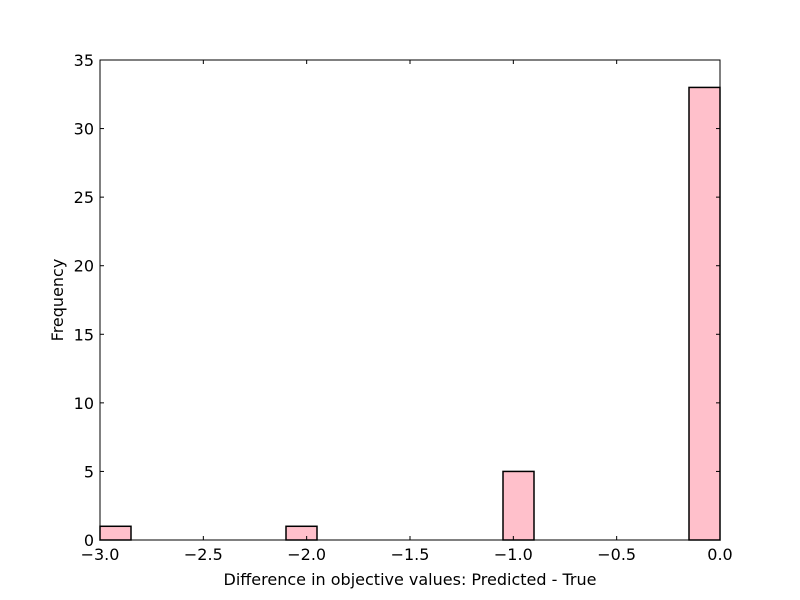  I want to click on x-tick-label-1: −2.5, so click(203, 554).